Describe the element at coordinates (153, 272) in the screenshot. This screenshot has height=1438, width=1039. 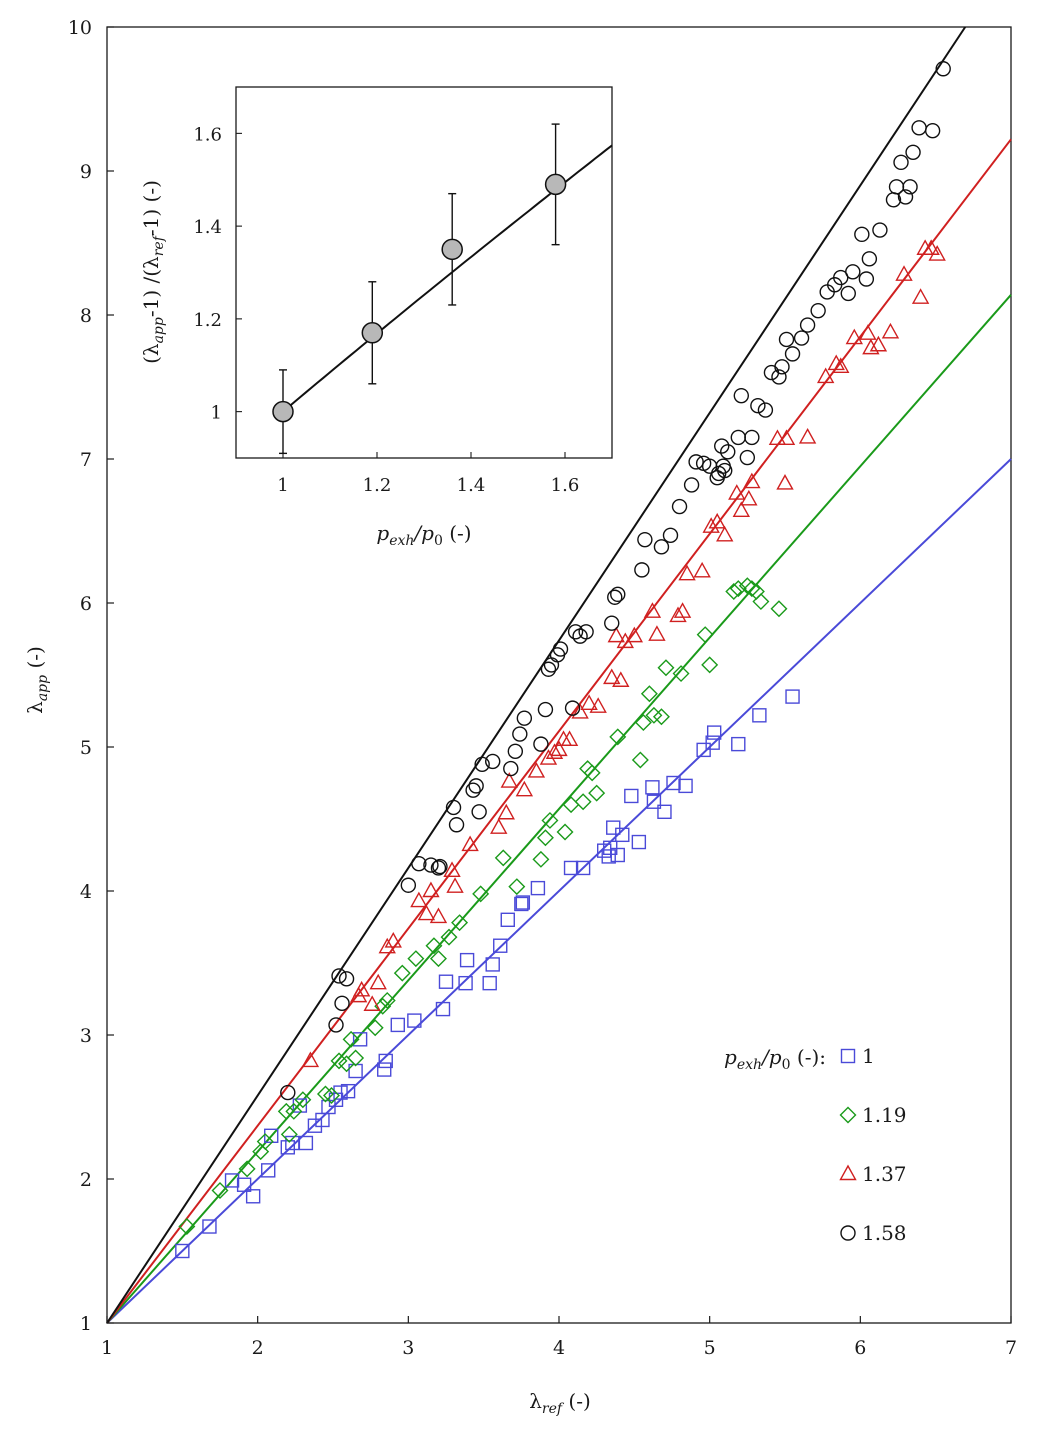
I see `inset-y-axis-title: (λapp-1) /(λref-1) (-)` at that location.